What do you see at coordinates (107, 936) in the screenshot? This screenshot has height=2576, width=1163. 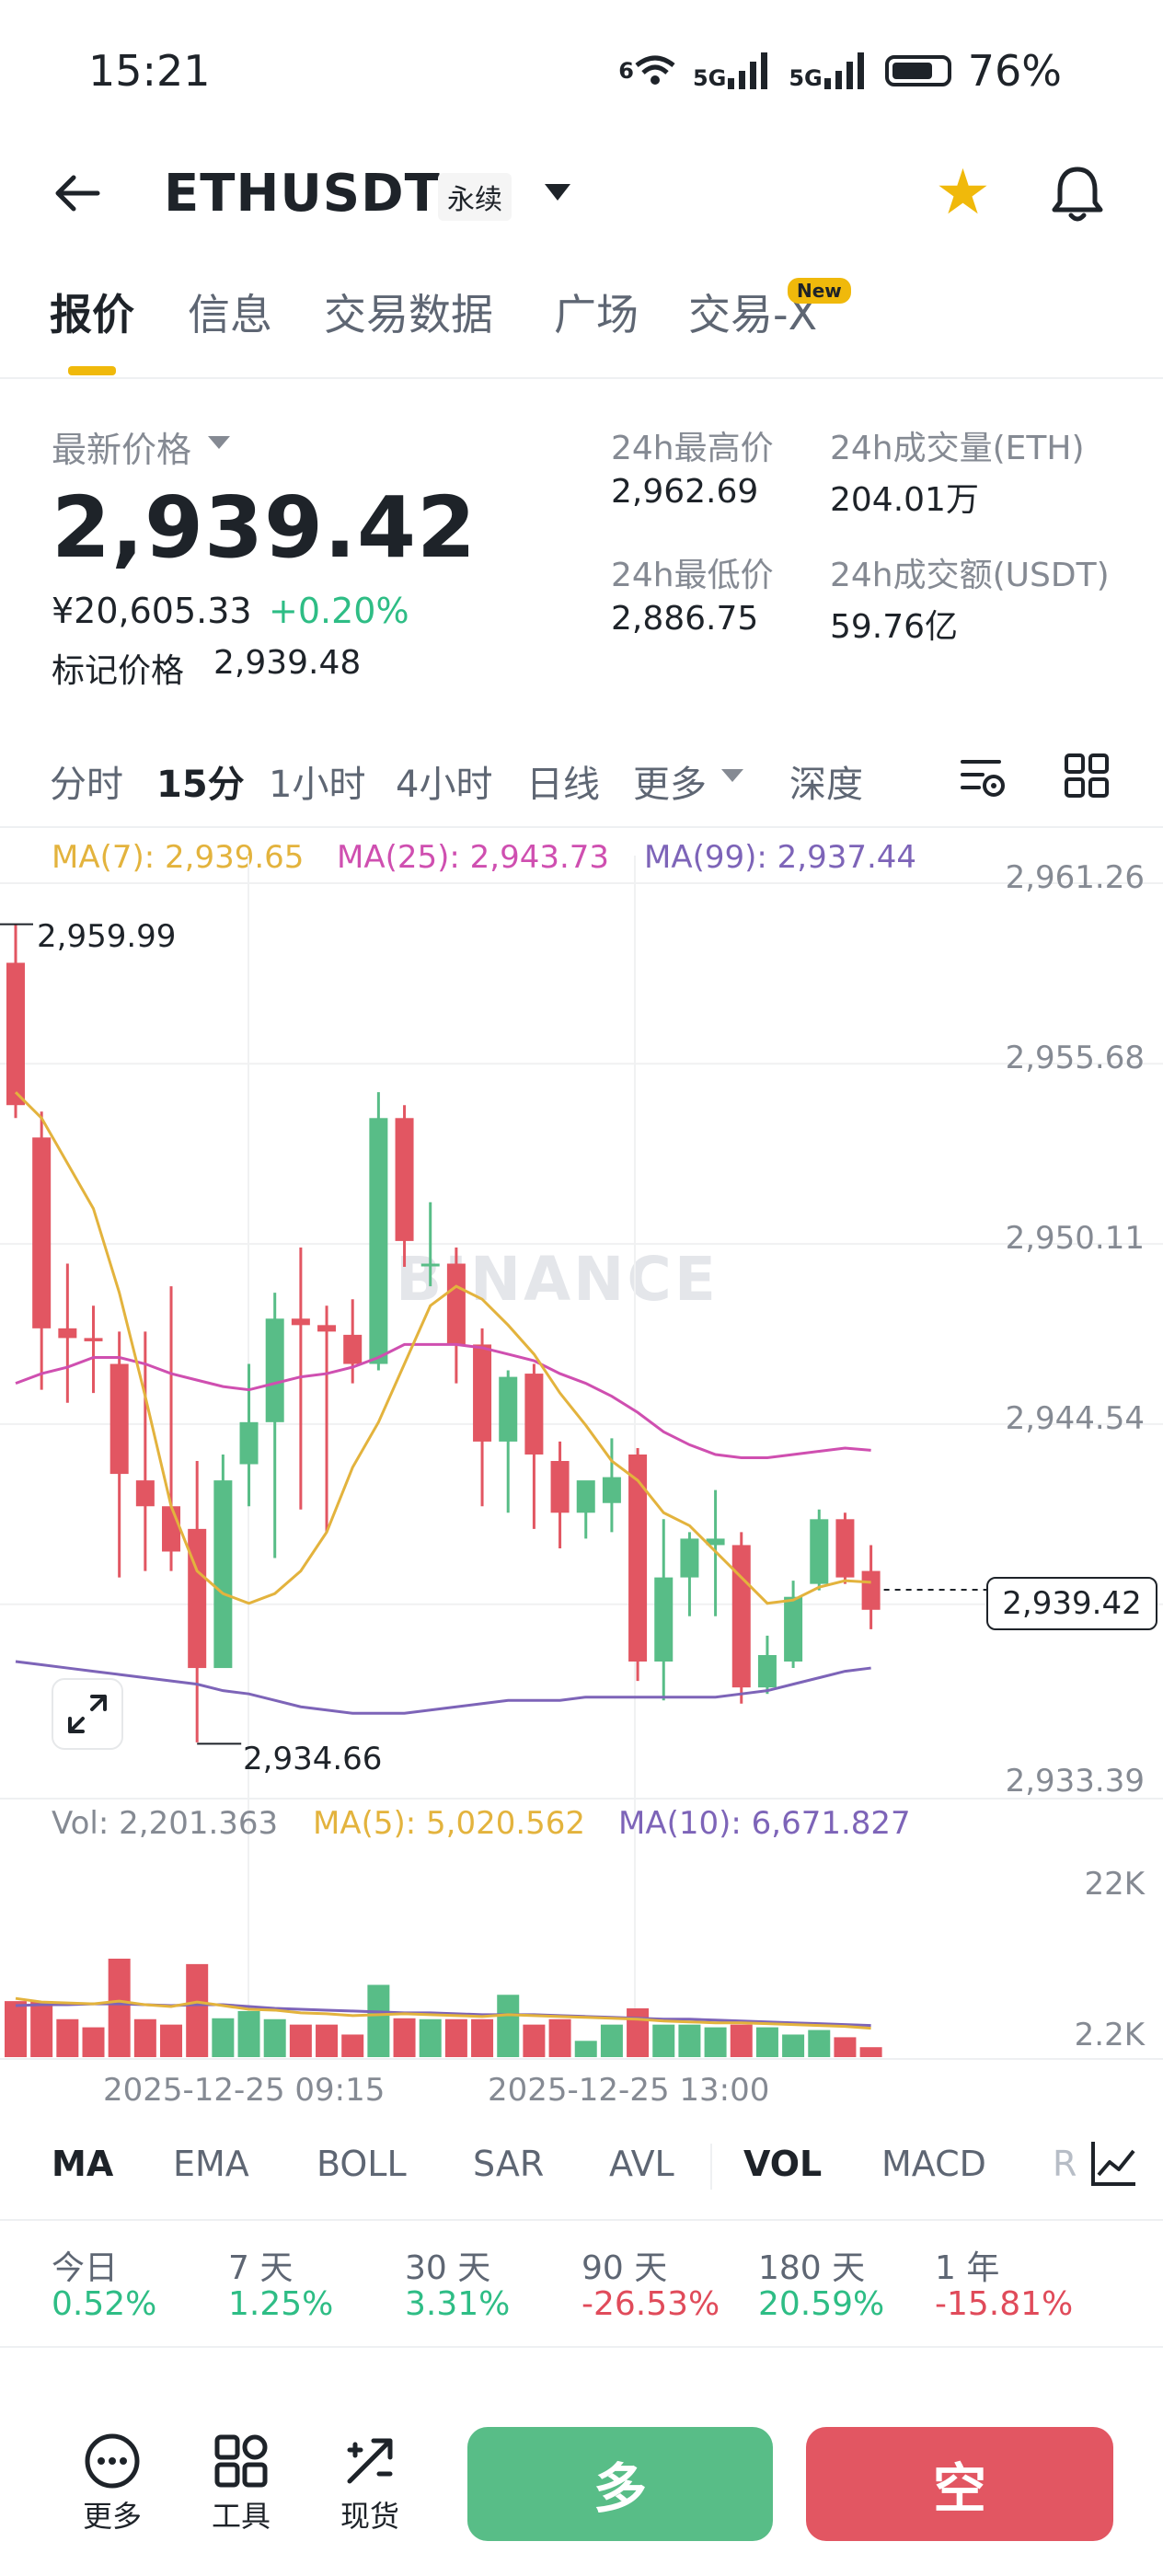 I see `high-marker: 2,959.99` at bounding box center [107, 936].